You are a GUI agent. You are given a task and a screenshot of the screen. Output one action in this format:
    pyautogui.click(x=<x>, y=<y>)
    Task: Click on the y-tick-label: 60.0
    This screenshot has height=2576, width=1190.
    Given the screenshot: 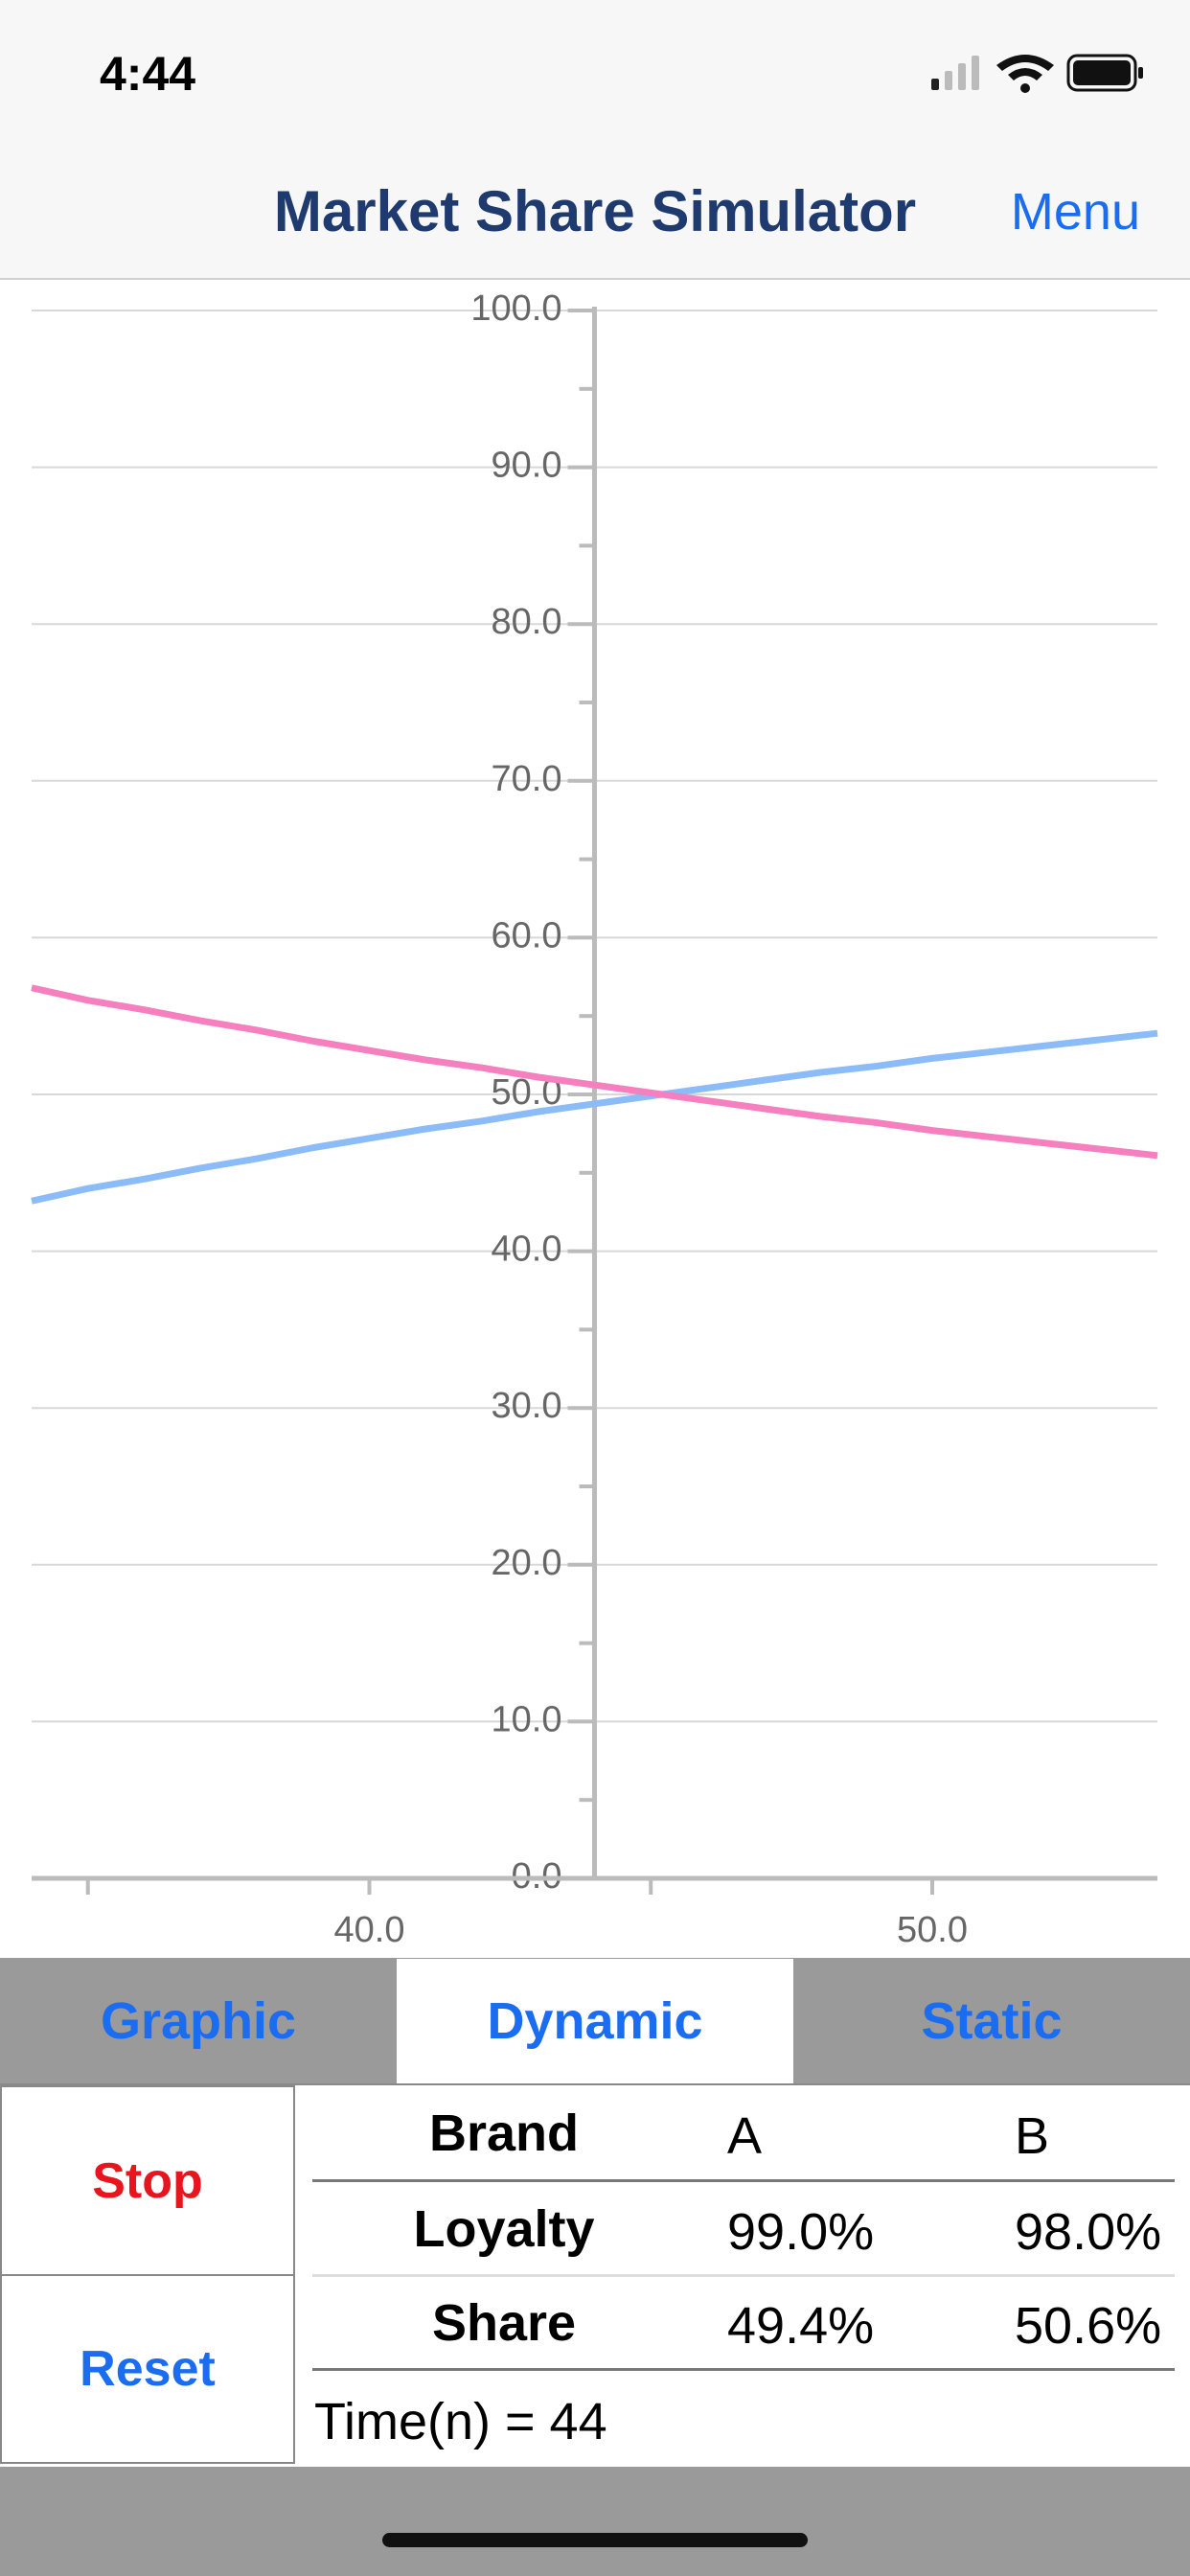 What is the action you would take?
    pyautogui.click(x=527, y=935)
    